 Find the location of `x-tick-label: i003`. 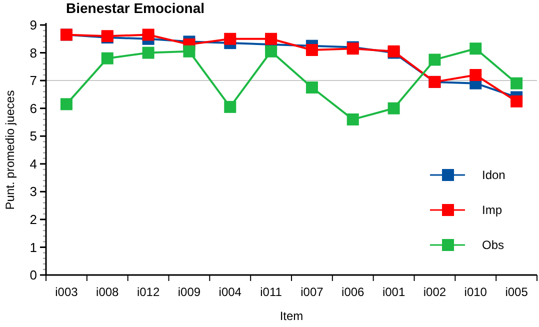

x-tick-label: i003 is located at coordinates (66, 292).